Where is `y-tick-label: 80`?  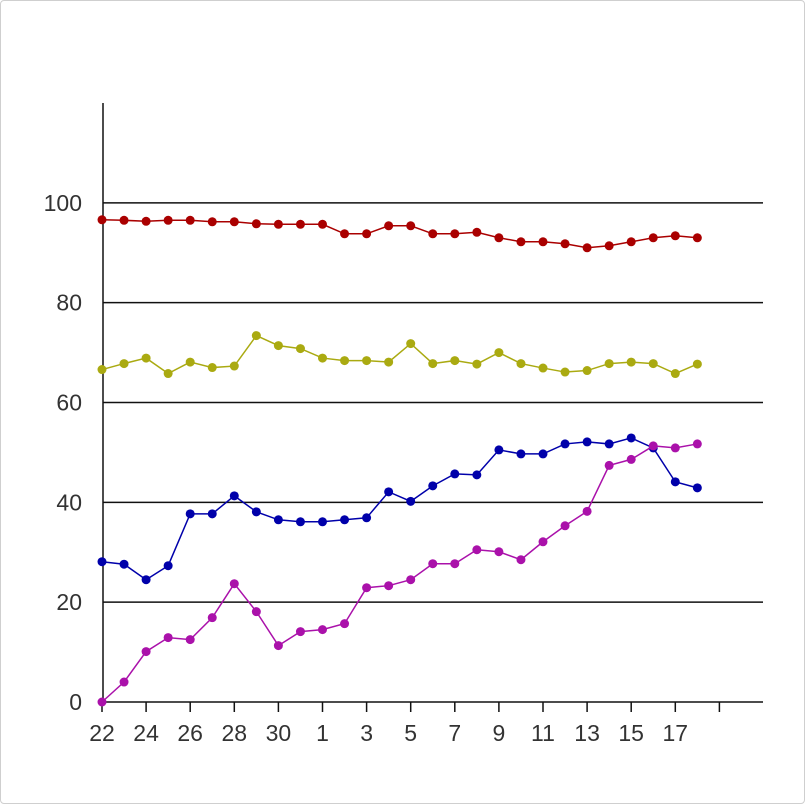 y-tick-label: 80 is located at coordinates (69, 303).